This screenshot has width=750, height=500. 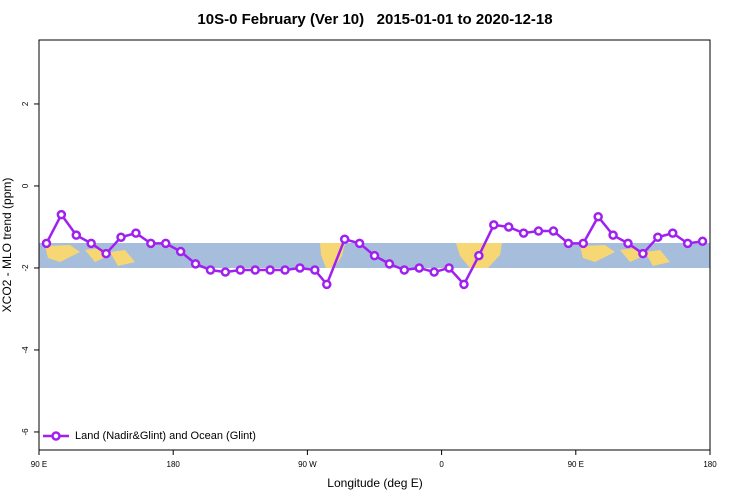 What do you see at coordinates (7, 245) in the screenshot?
I see `y-axis-label: XCO2 - MLO trend (ppm)` at bounding box center [7, 245].